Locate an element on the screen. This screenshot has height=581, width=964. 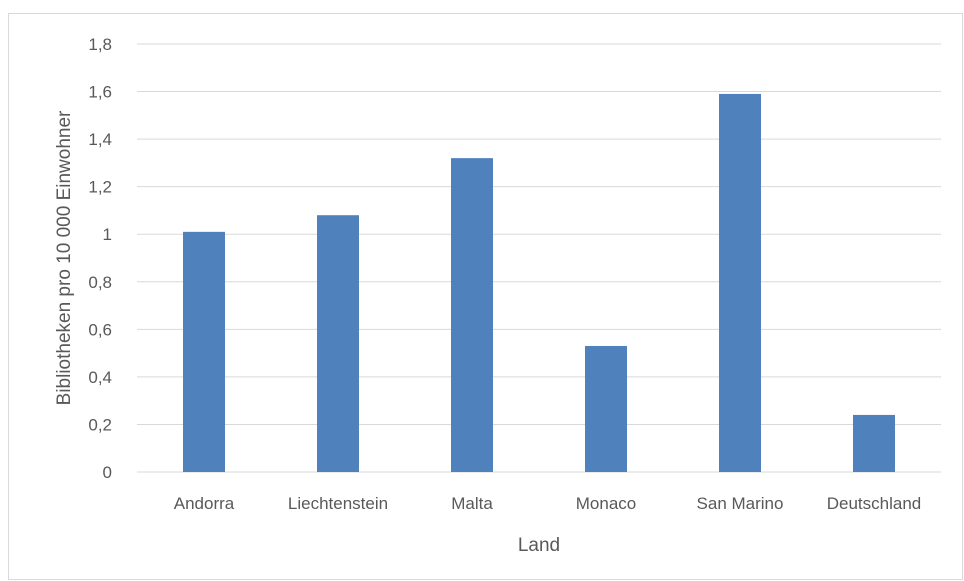
y-tick-label: 0 is located at coordinates (107, 472).